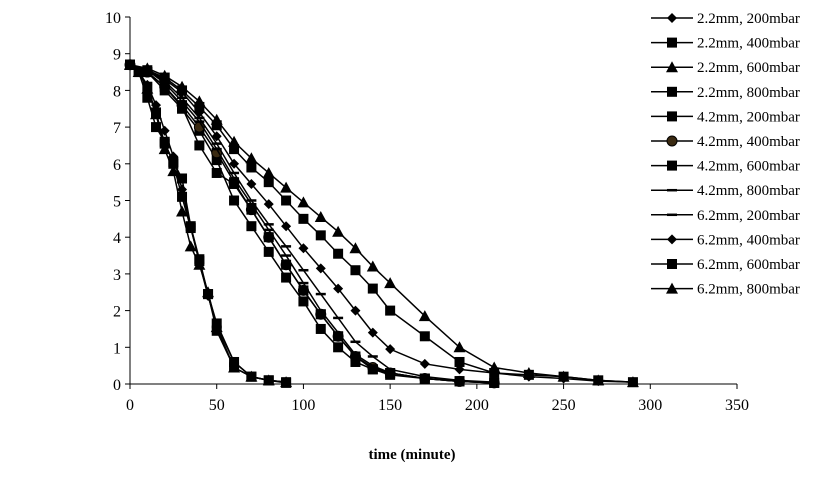 This screenshot has height=486, width=839. What do you see at coordinates (411, 455) in the screenshot?
I see `x-axis-title: time (minute)` at bounding box center [411, 455].